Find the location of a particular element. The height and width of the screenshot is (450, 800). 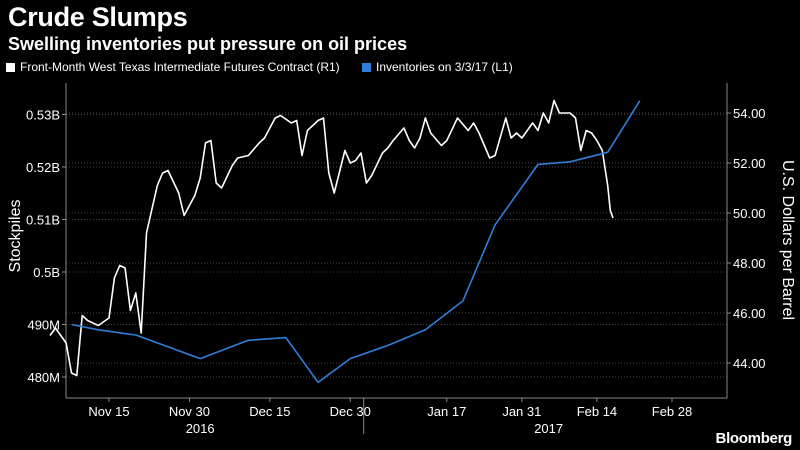

chart-title: Crude Slumps is located at coordinates (98, 17).